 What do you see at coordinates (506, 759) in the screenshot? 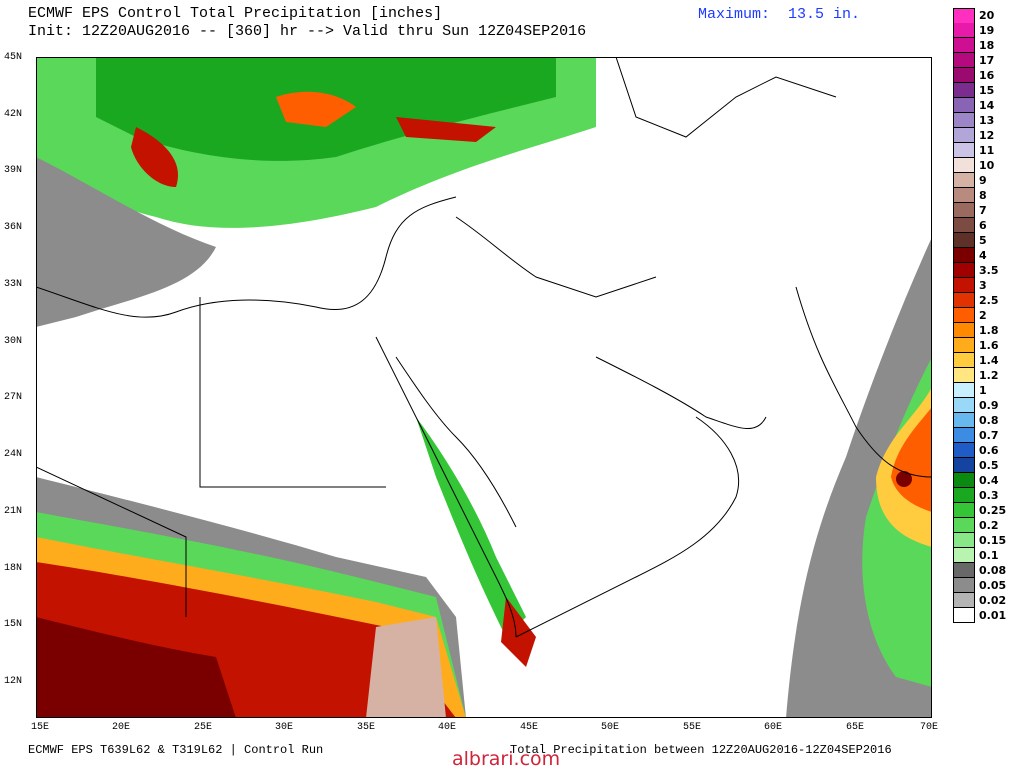
I see `watermark: albrari.com` at bounding box center [506, 759].